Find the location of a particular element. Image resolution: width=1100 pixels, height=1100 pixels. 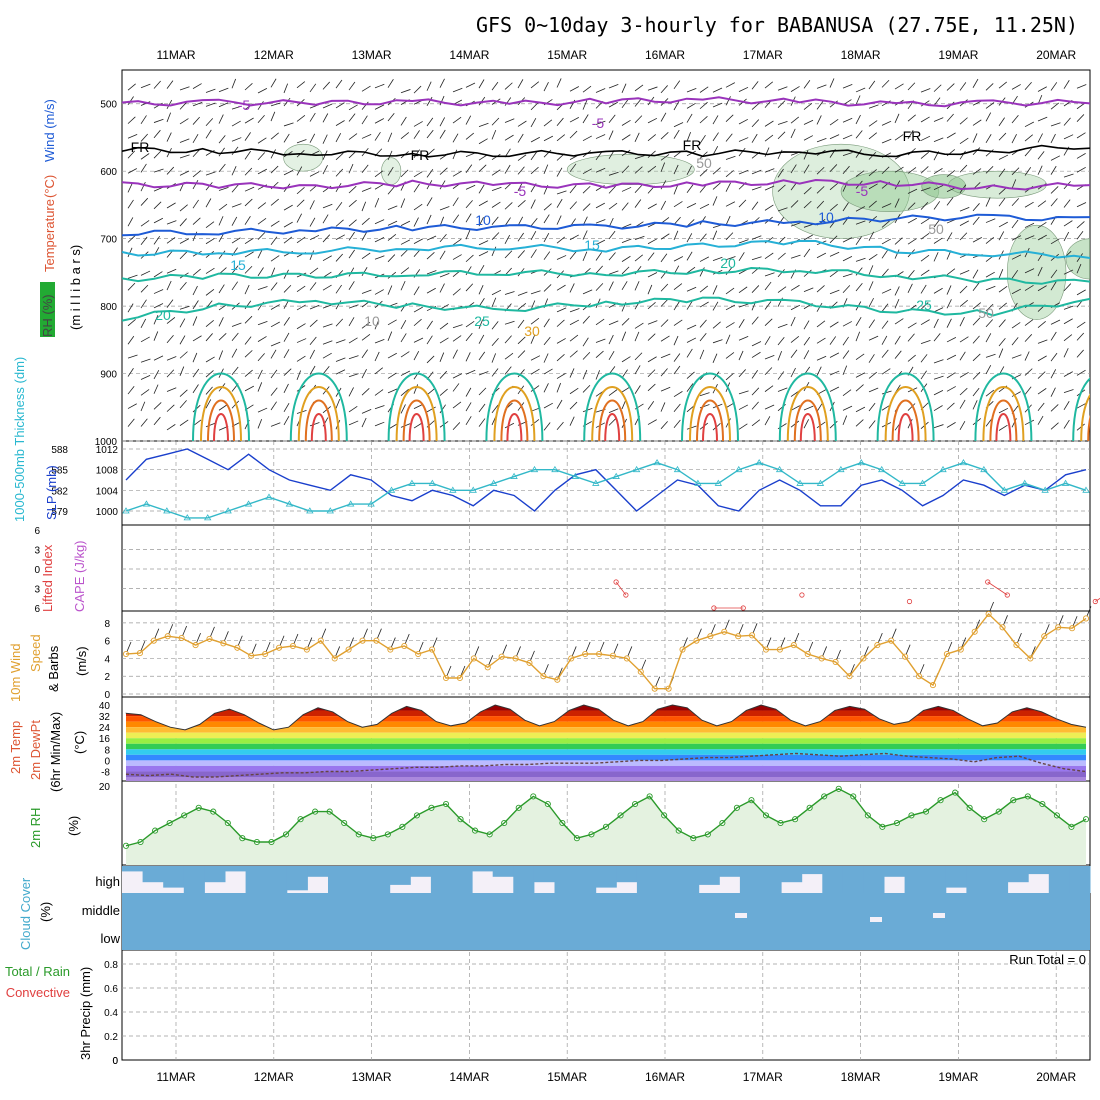

stability-panel-labels: Lifted Index CAPE (J/kg) is located at coordinates (63, 576).